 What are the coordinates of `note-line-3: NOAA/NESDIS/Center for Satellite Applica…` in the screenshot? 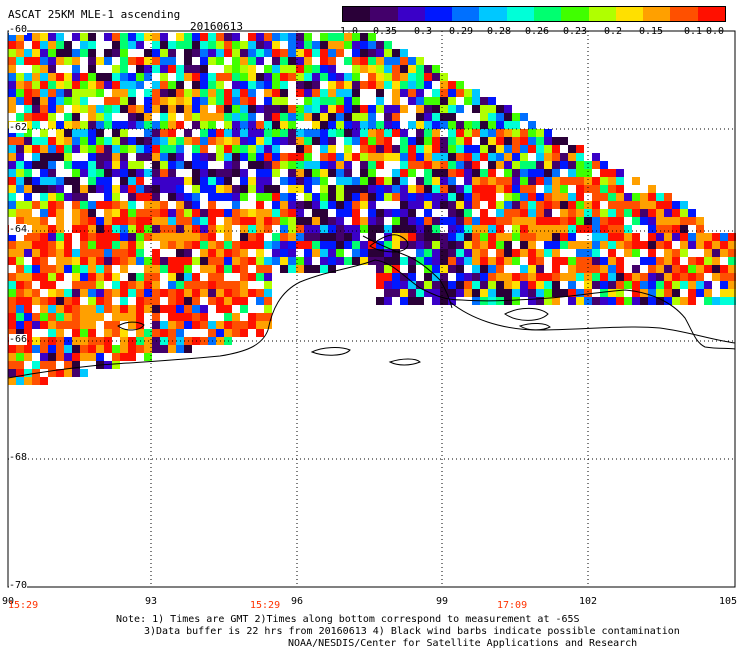 It's located at (463, 643).